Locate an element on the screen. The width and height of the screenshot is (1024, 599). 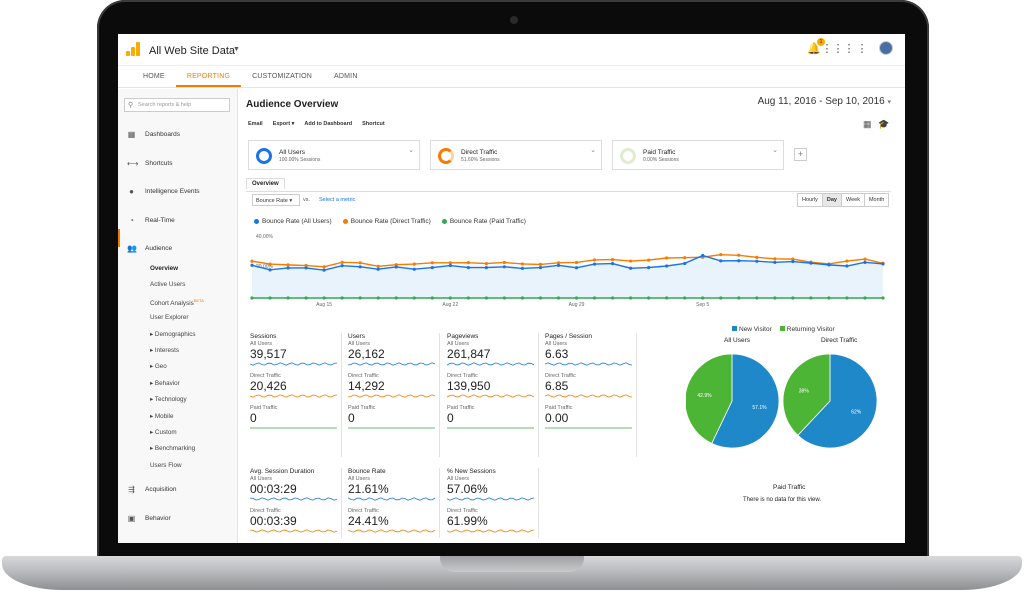
sidebar-item-acquisition: ⇶ Acquisition is located at coordinates (151, 489).